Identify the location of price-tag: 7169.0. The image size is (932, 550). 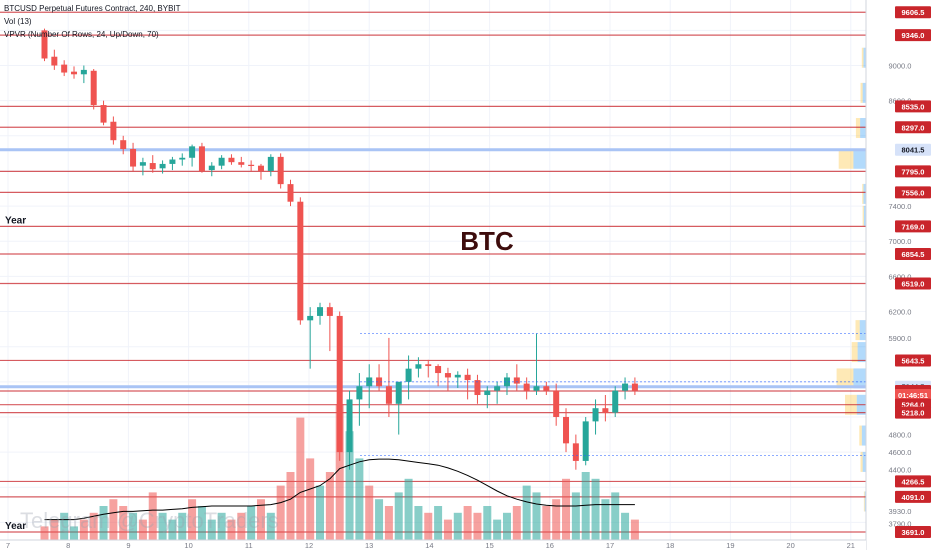
(913, 226).